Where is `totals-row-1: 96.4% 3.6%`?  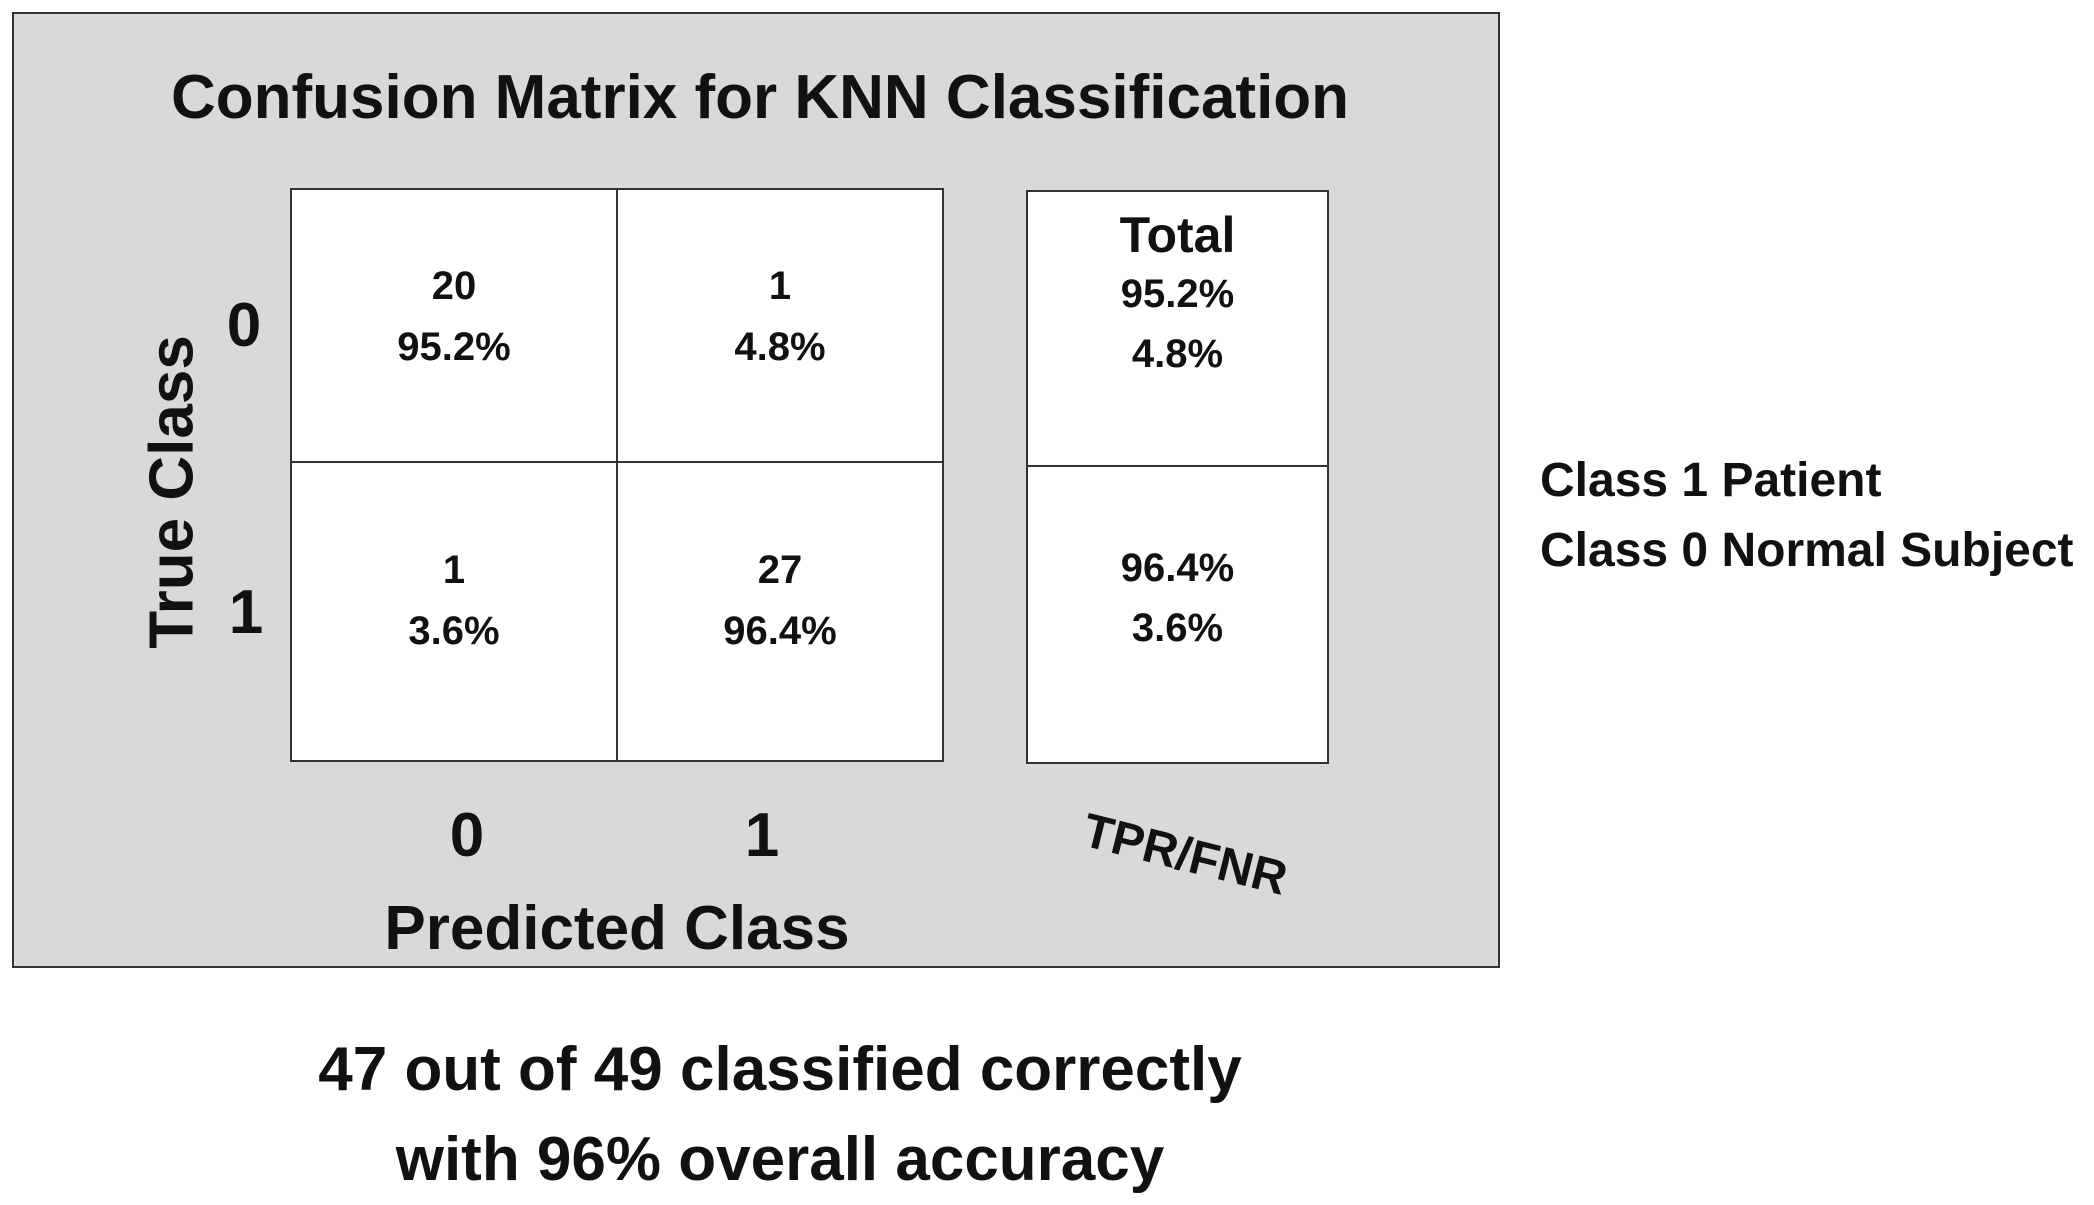 totals-row-1: 96.4% 3.6% is located at coordinates (1177, 598).